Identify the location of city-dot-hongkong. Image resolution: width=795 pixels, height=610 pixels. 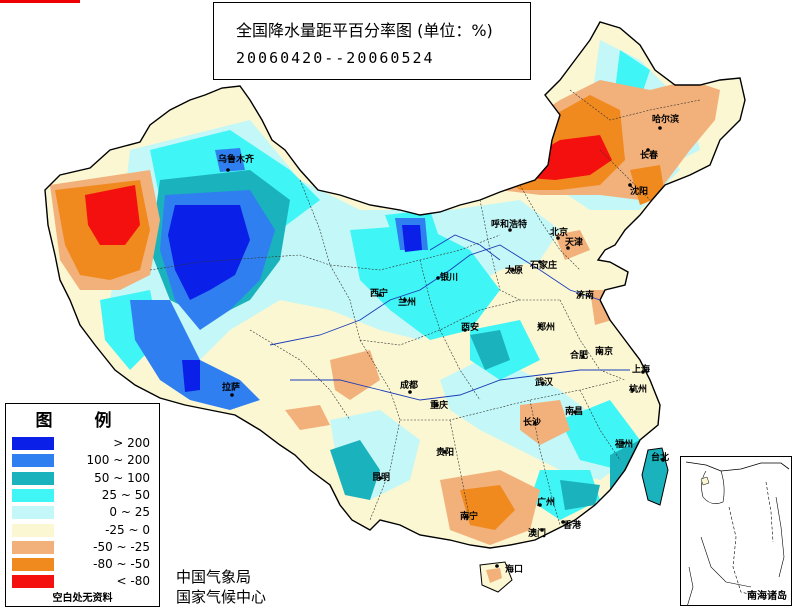
(563, 522).